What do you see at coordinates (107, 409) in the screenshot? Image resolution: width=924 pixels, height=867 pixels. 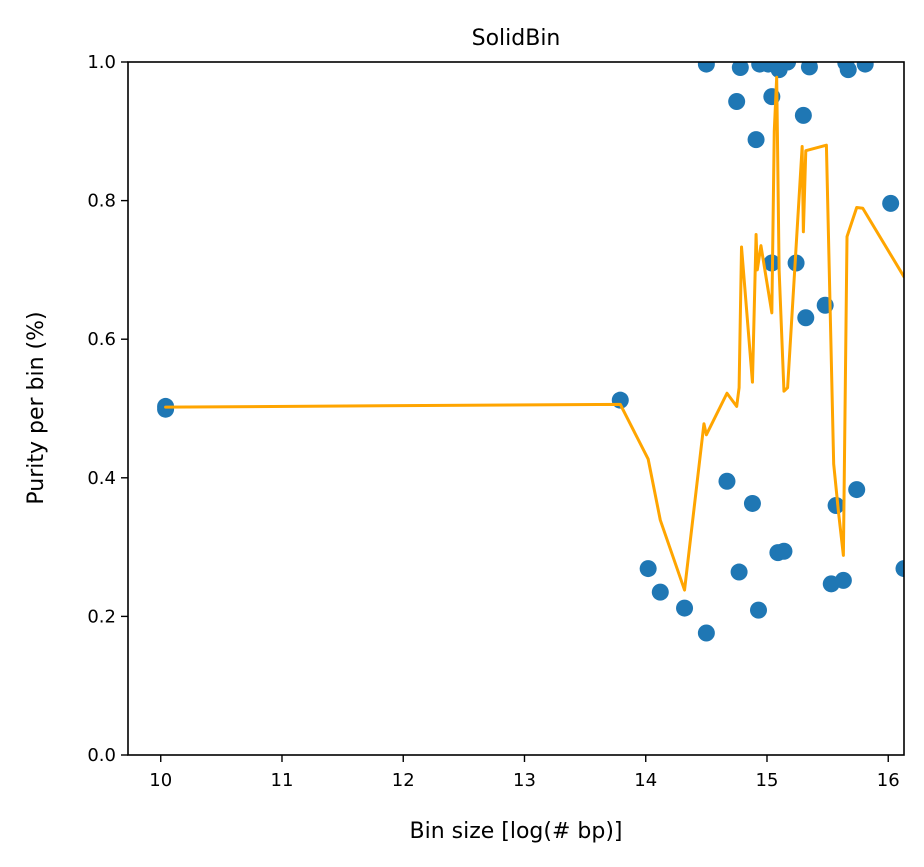 I see `y-axis: 0.0 0.2 0.4 0.6 0.8 1.0` at bounding box center [107, 409].